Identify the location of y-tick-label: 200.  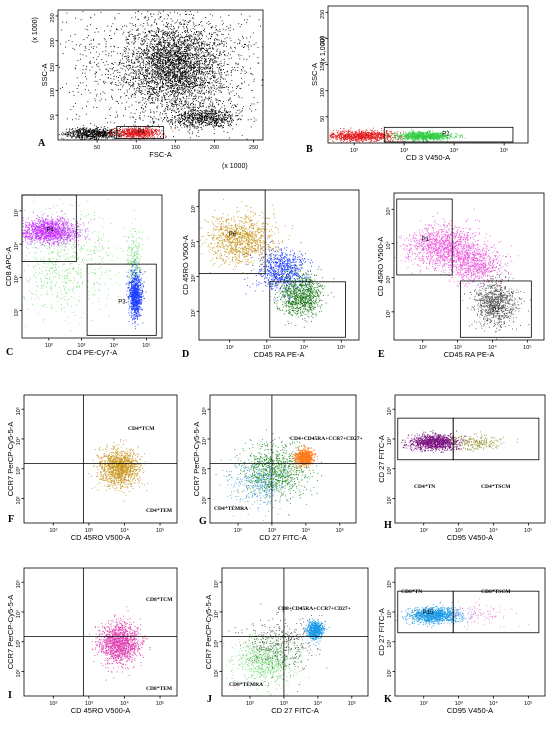
(53, 42).